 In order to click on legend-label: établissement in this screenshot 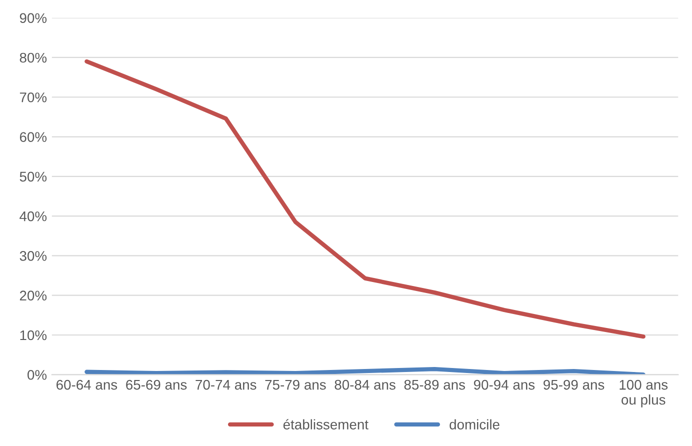, I will do `click(325, 424)`.